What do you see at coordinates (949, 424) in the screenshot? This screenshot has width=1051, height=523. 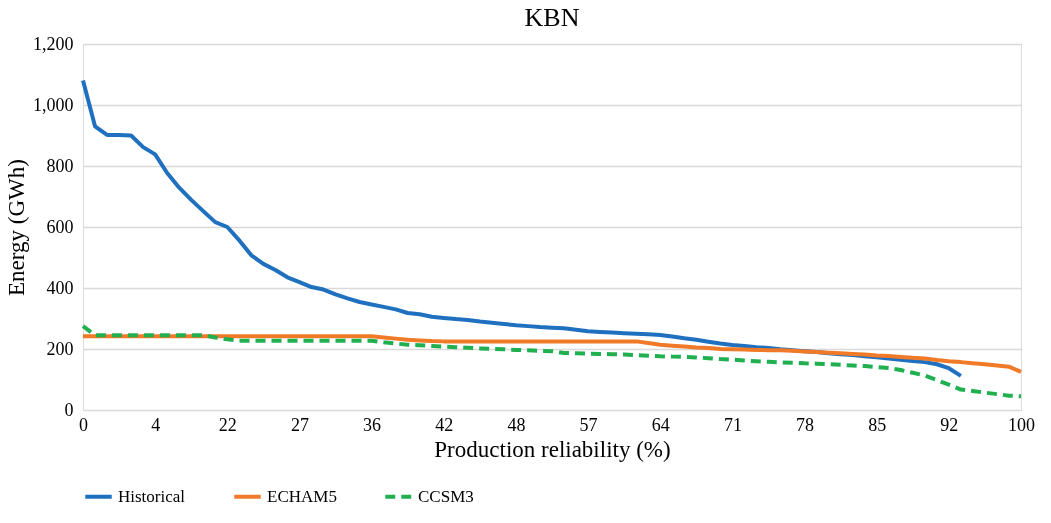 I see `x-tick-label: 92` at bounding box center [949, 424].